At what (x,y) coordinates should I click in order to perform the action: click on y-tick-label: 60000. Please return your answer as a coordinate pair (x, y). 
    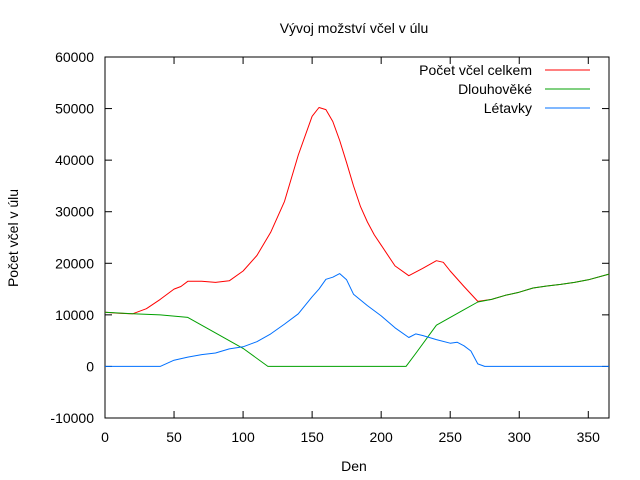
    Looking at the image, I should click on (74, 57).